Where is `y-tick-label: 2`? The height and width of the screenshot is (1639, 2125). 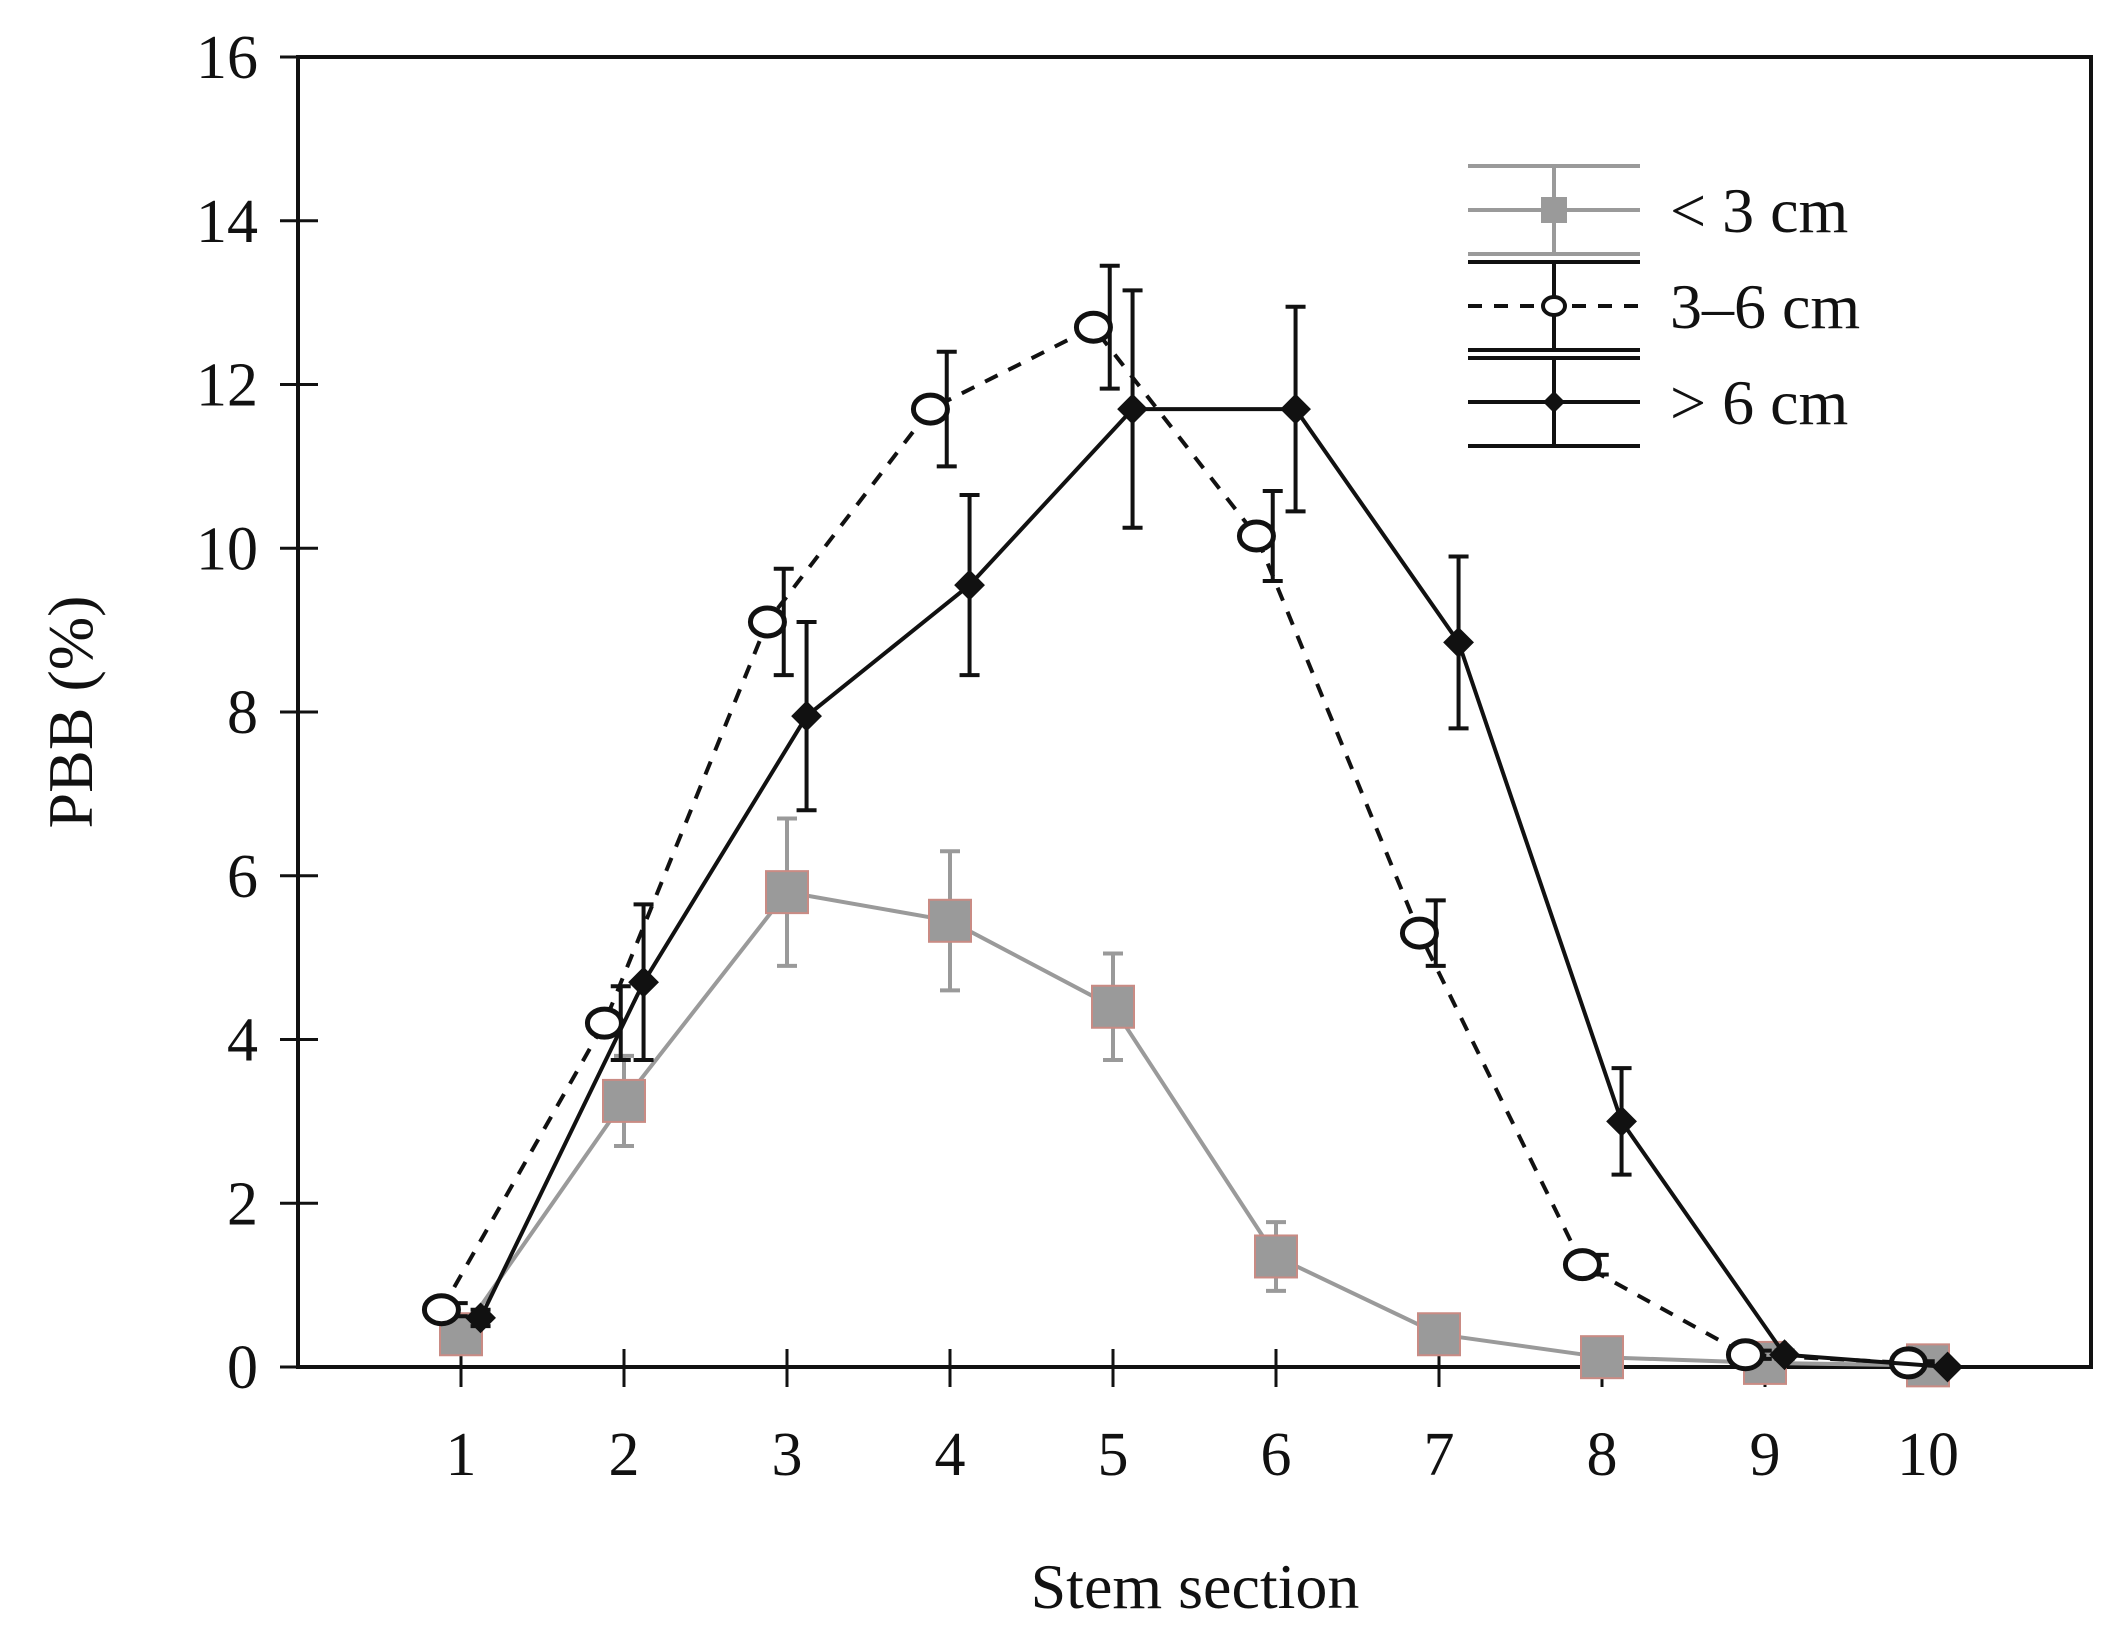
y-tick-label: 2 is located at coordinates (242, 1204).